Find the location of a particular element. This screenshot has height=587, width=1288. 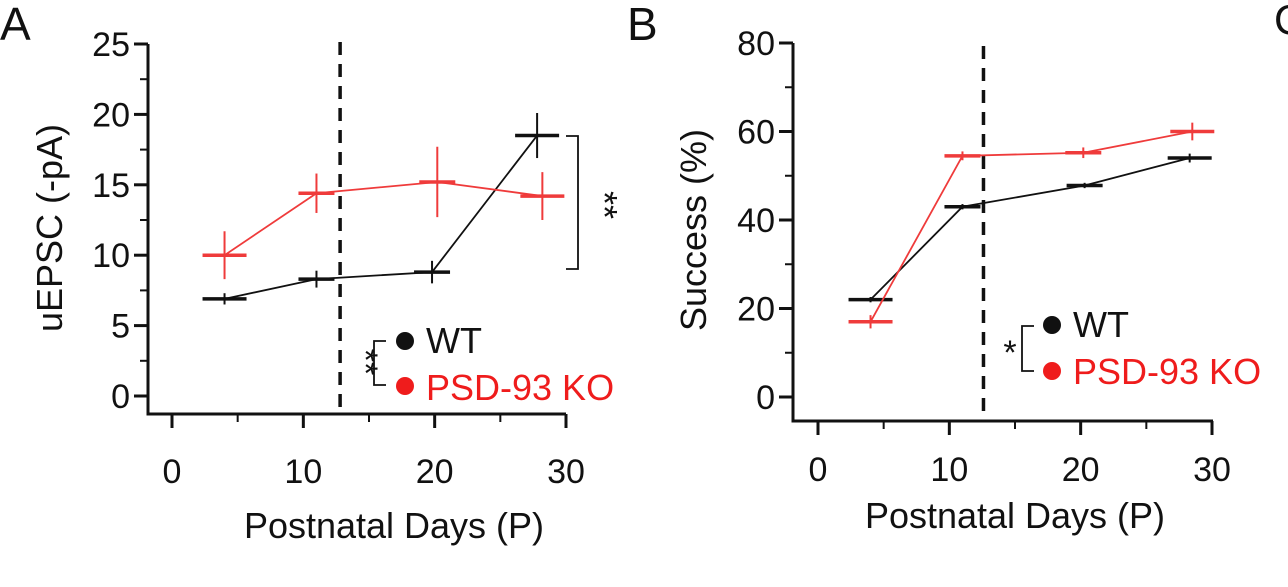

legend-label-ko-a: PSD-93 KO is located at coordinates (520, 387).